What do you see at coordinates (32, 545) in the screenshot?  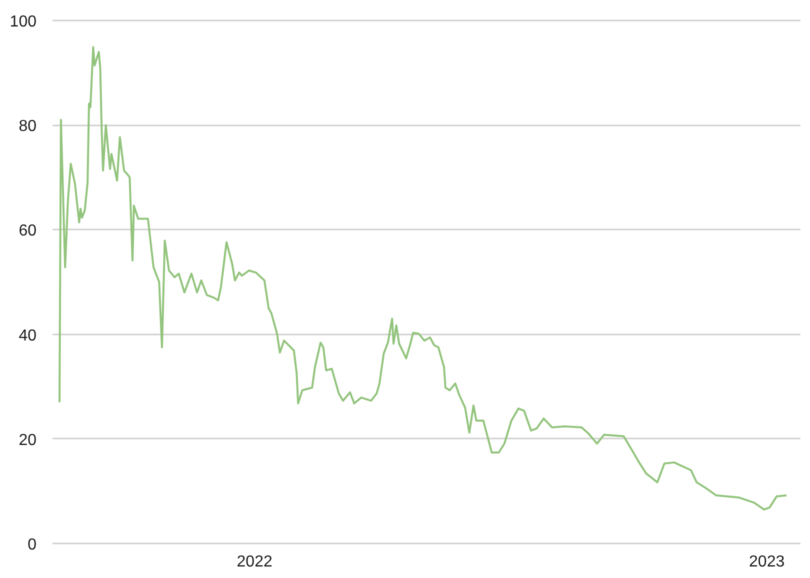 I see `y-tick-label: 0` at bounding box center [32, 545].